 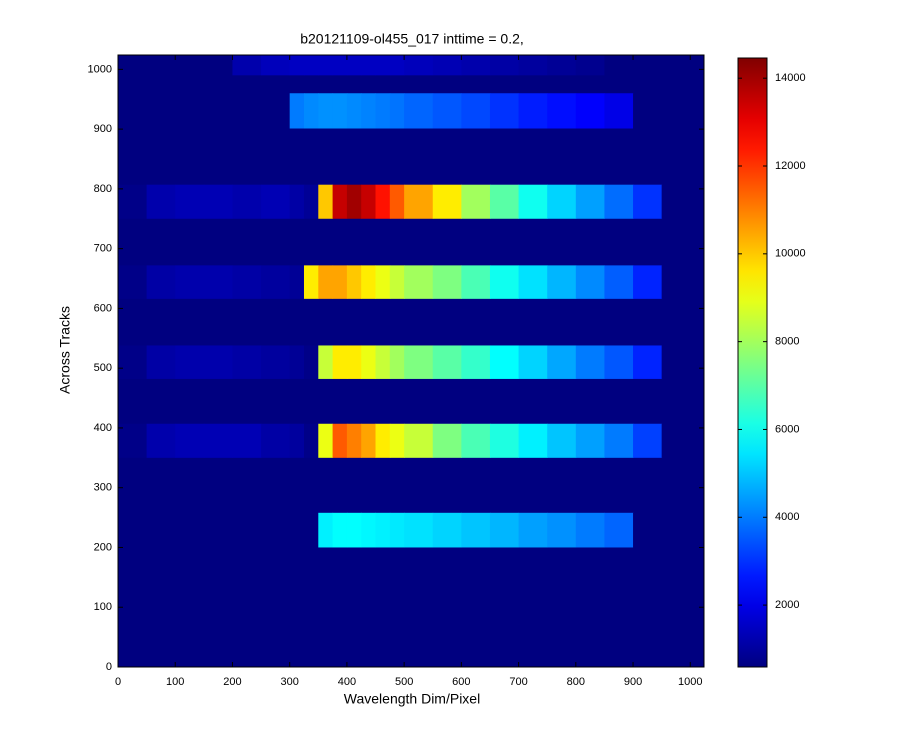 I want to click on x-tick-label: 600, so click(x=461, y=682).